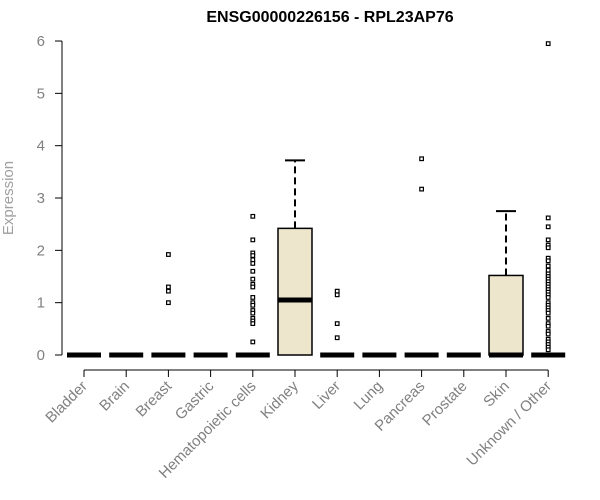 The width and height of the screenshot is (600, 500). What do you see at coordinates (50, 198) in the screenshot?
I see `y-axis: 0 1 2 3 4 5 6` at bounding box center [50, 198].